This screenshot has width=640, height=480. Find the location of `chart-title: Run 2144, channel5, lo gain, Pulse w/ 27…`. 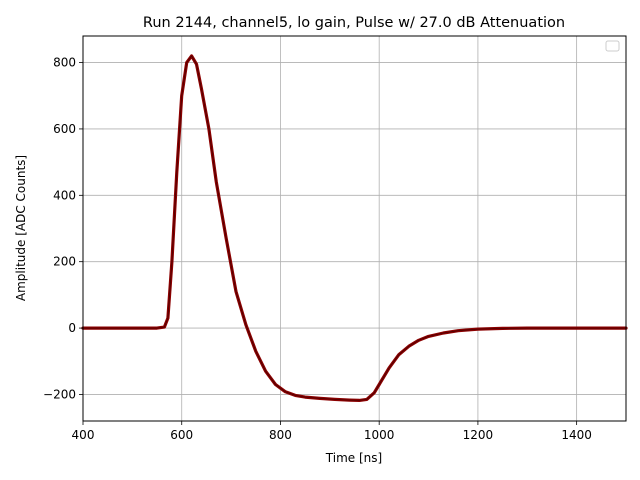

chart-title: Run 2144, channel5, lo gain, Pulse w/ 27… is located at coordinates (354, 23).